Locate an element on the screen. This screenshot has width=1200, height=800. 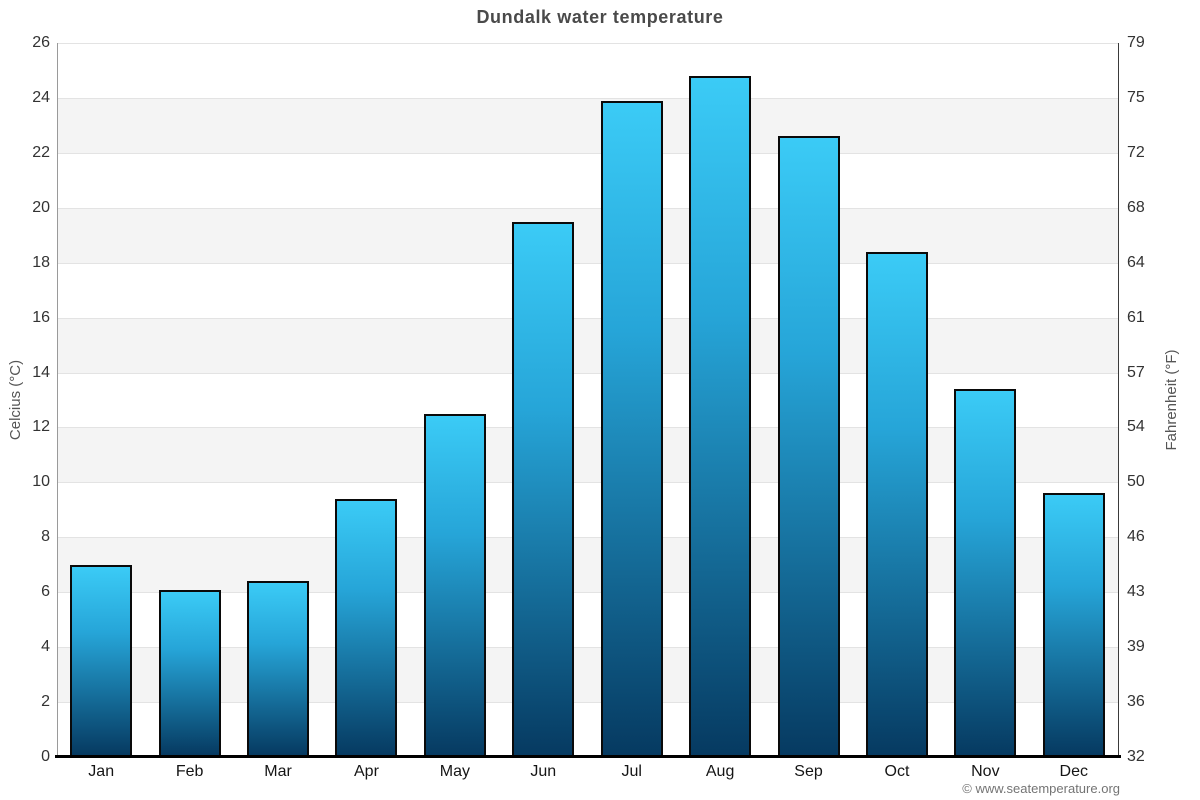
celsius-tick-20: 20 is located at coordinates (41, 207).